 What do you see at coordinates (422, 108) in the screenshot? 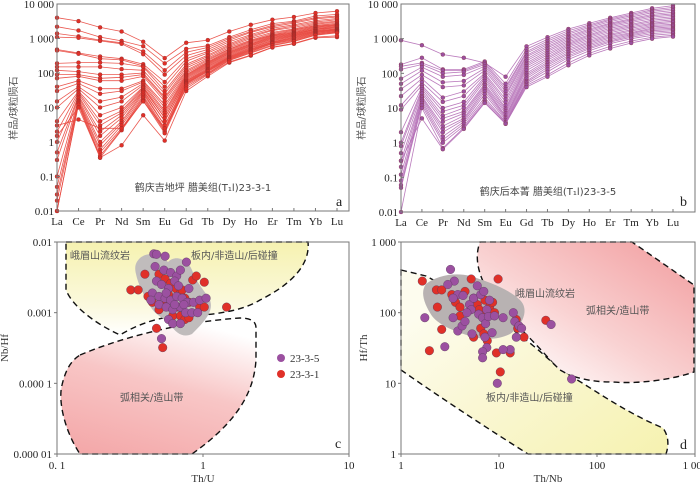
I see `data-point-b21-Ce` at bounding box center [422, 108].